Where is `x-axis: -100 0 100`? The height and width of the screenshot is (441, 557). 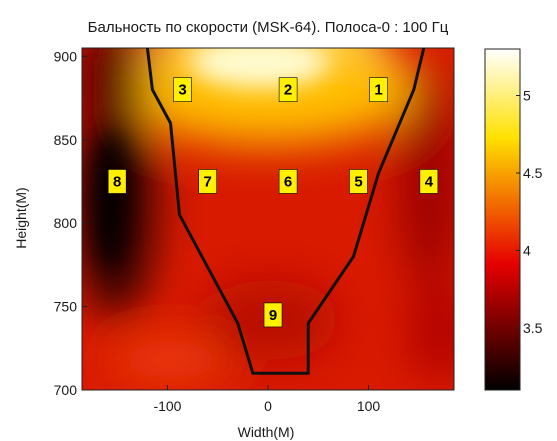
x-axis: -100 0 100 is located at coordinates (266, 399).